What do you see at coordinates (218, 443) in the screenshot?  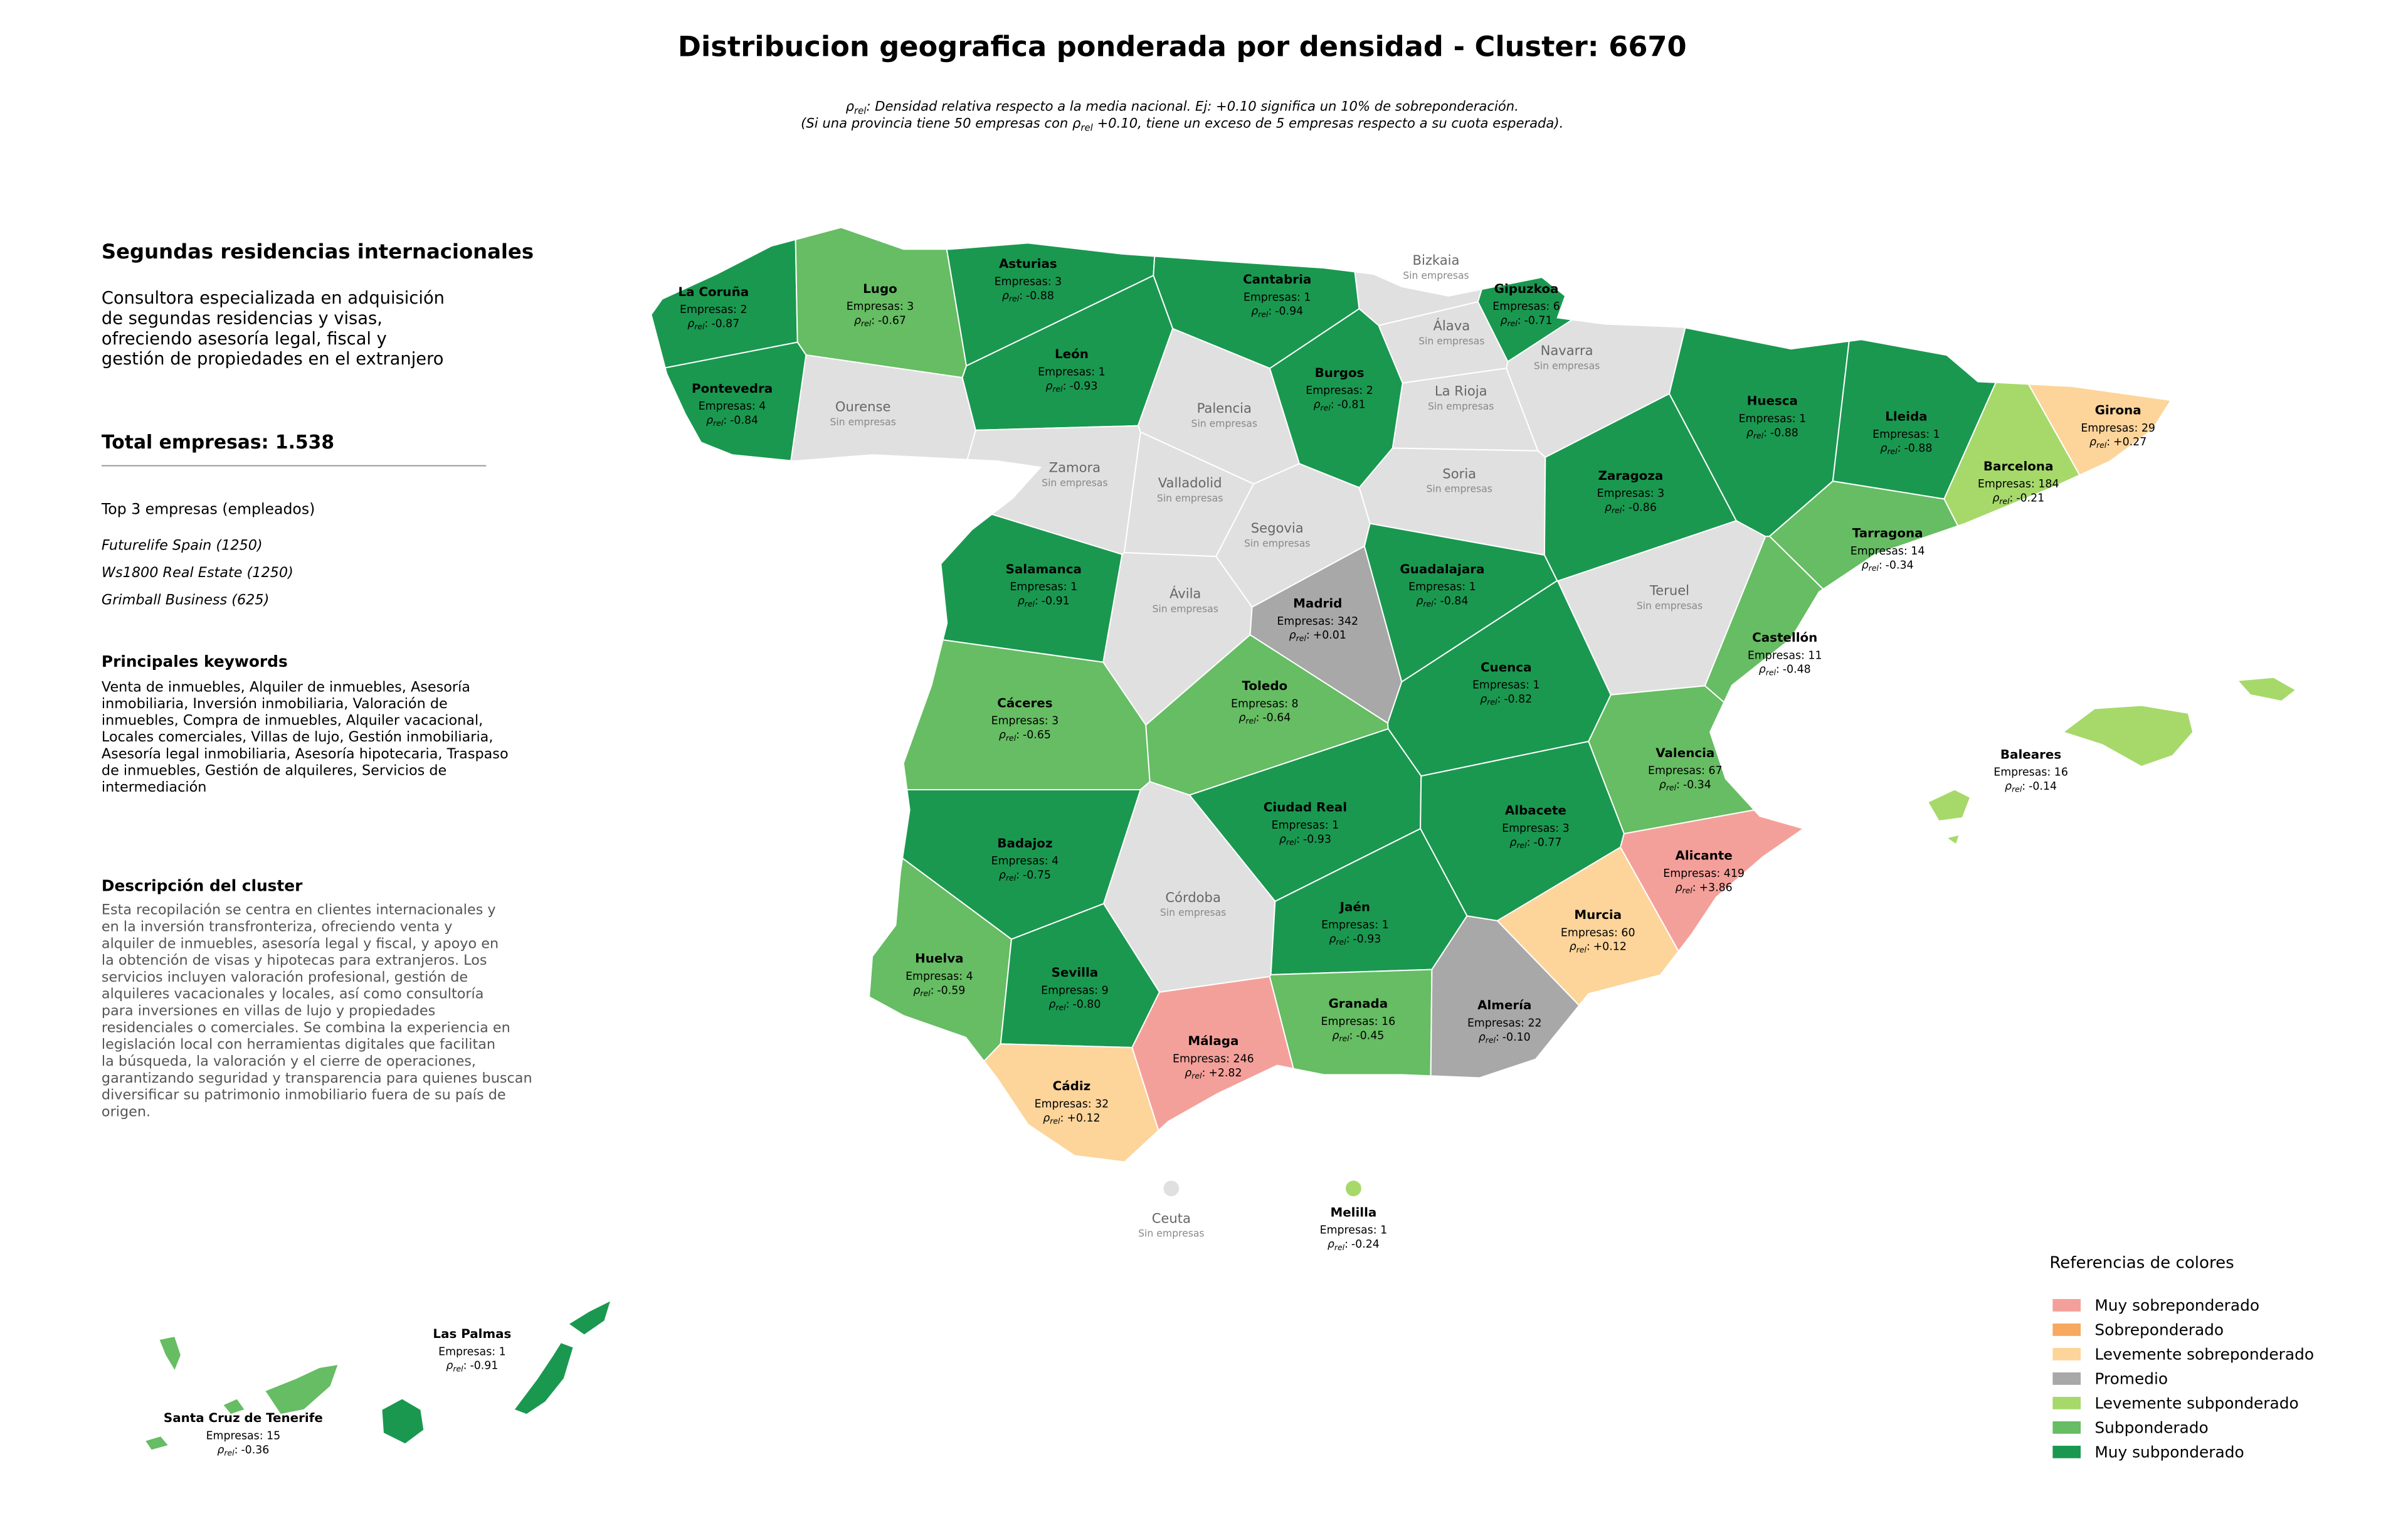 I see `total: Total empresas: 1.538` at bounding box center [218, 443].